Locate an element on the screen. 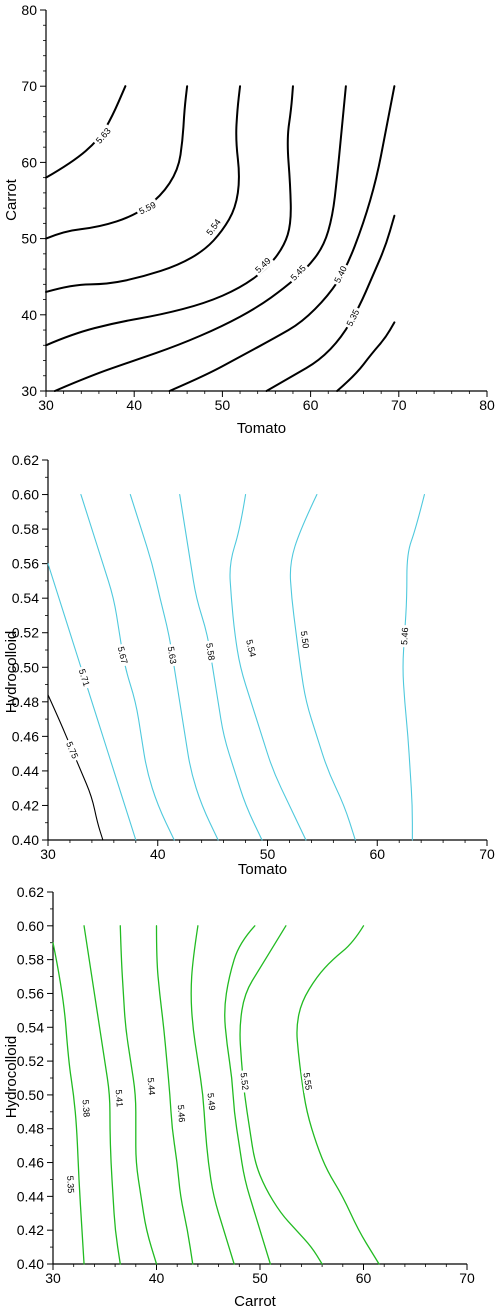 The image size is (500, 1315). x-tick-label: 80 is located at coordinates (487, 405).